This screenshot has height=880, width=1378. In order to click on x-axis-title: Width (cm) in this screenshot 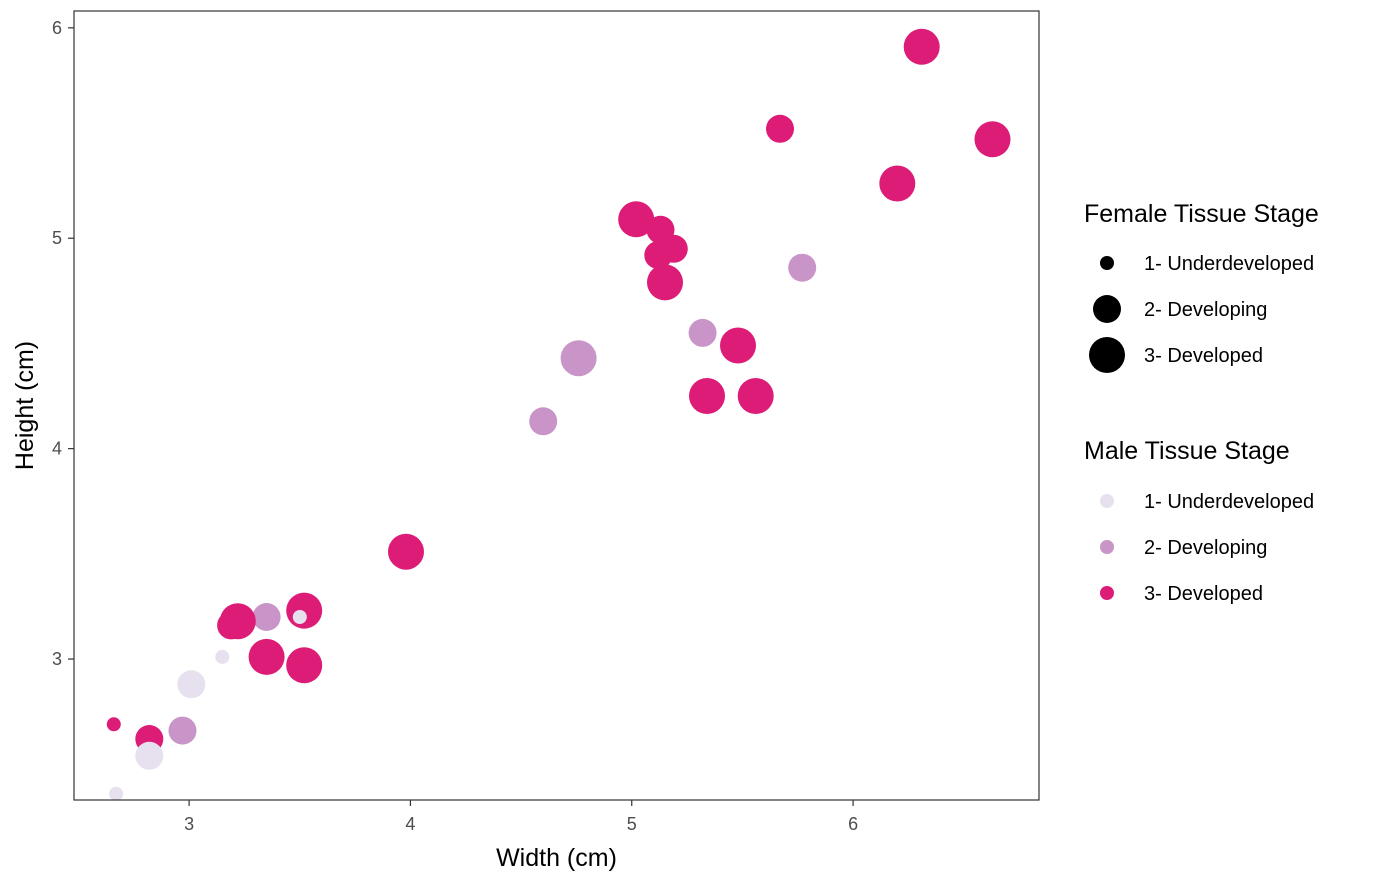, I will do `click(556, 858)`.